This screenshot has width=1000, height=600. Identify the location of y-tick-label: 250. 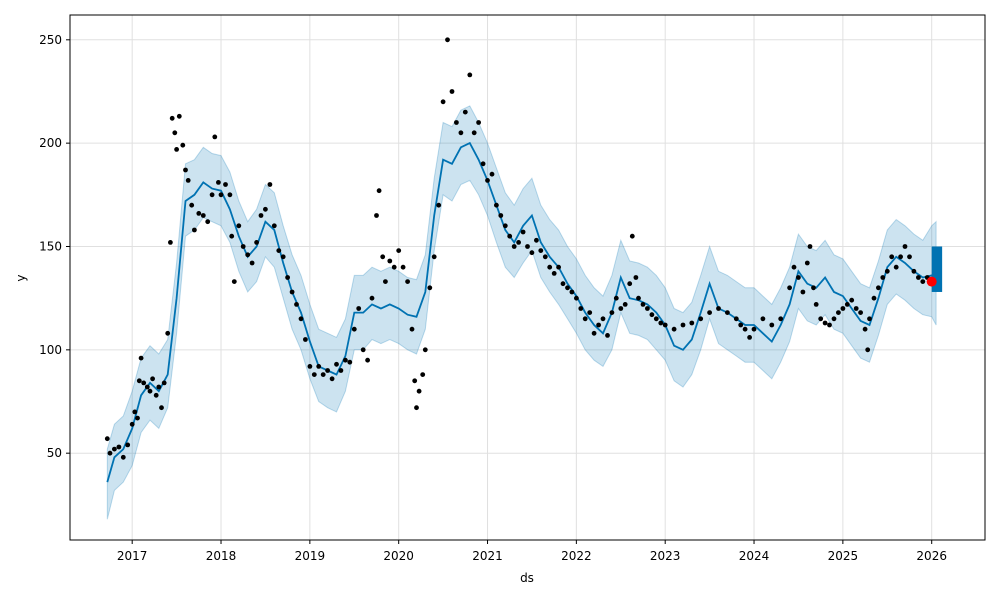
(50, 40).